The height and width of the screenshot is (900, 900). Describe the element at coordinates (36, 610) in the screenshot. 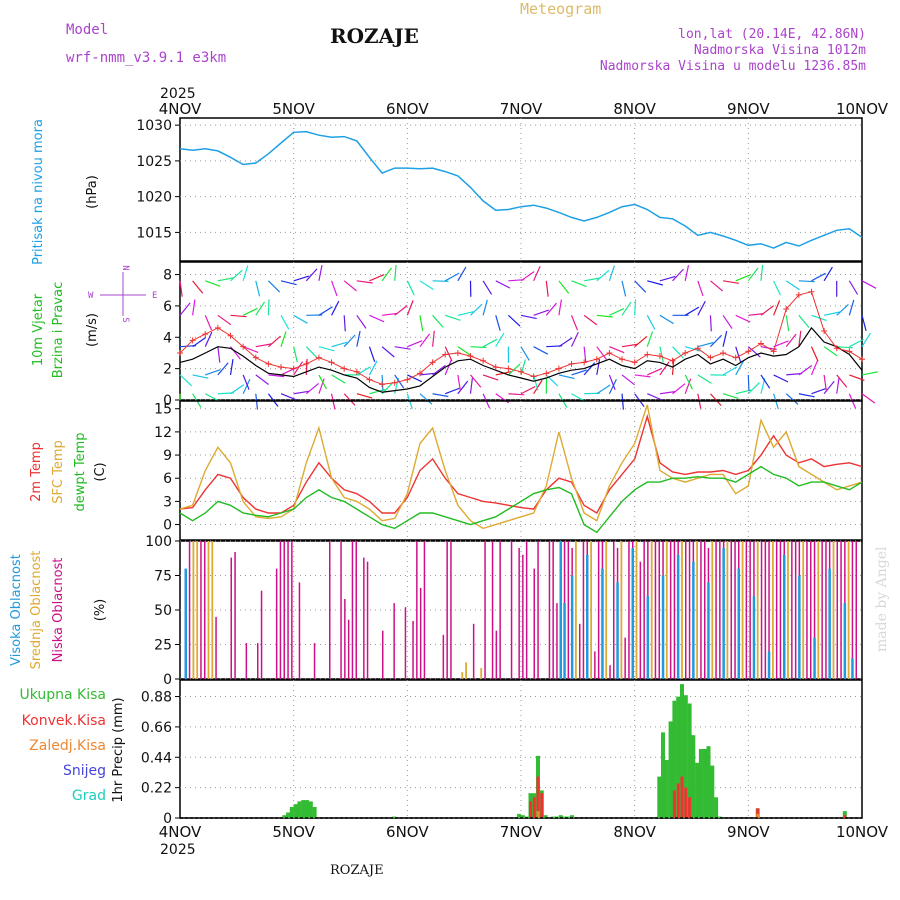

I see `cloud-ylabel-2: Srednja Oblacnost` at that location.